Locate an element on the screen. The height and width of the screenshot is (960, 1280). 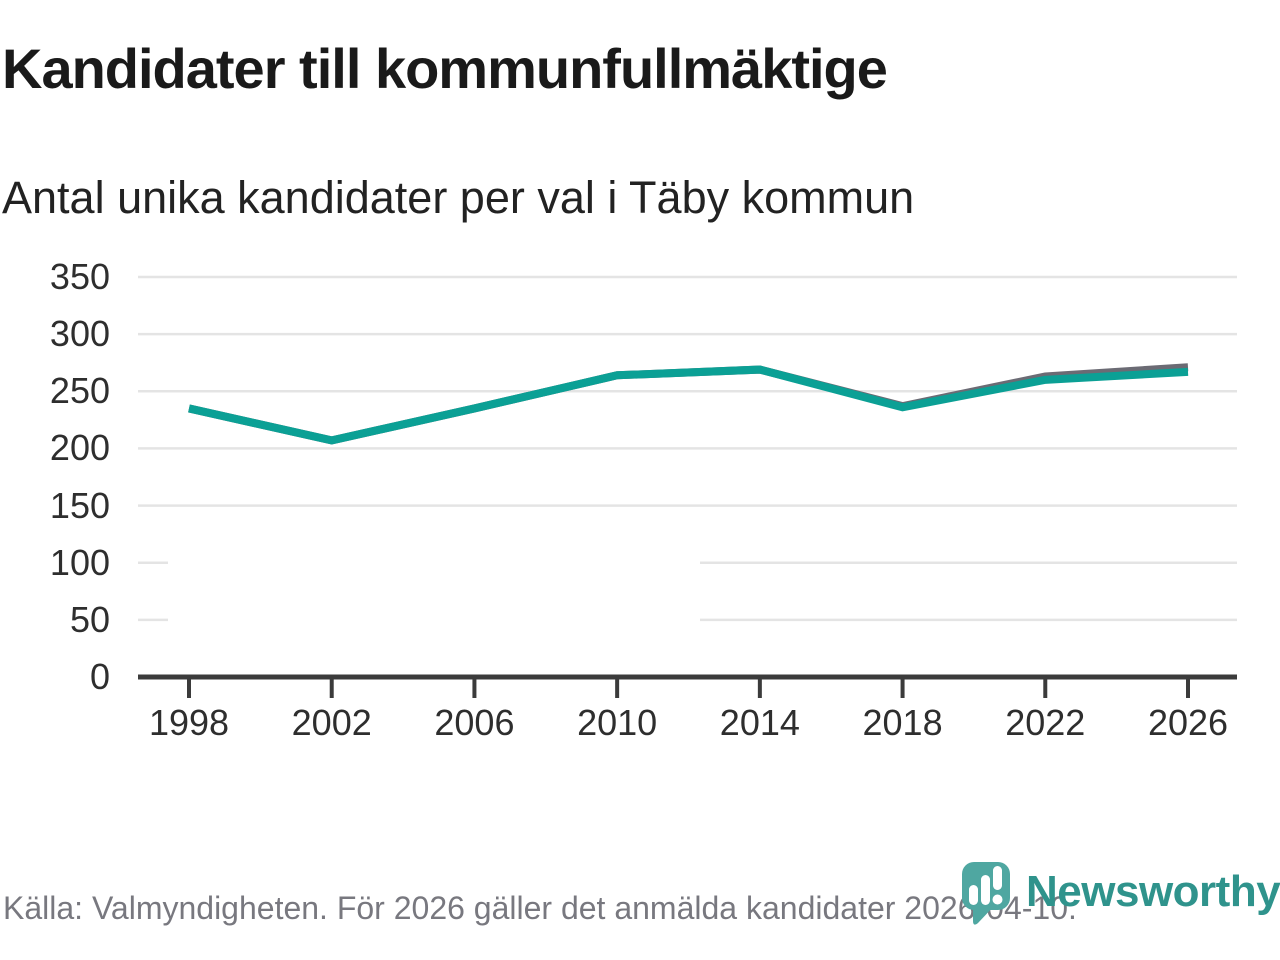
series-line-kandidater-l-sta-listor is located at coordinates (688, 405).